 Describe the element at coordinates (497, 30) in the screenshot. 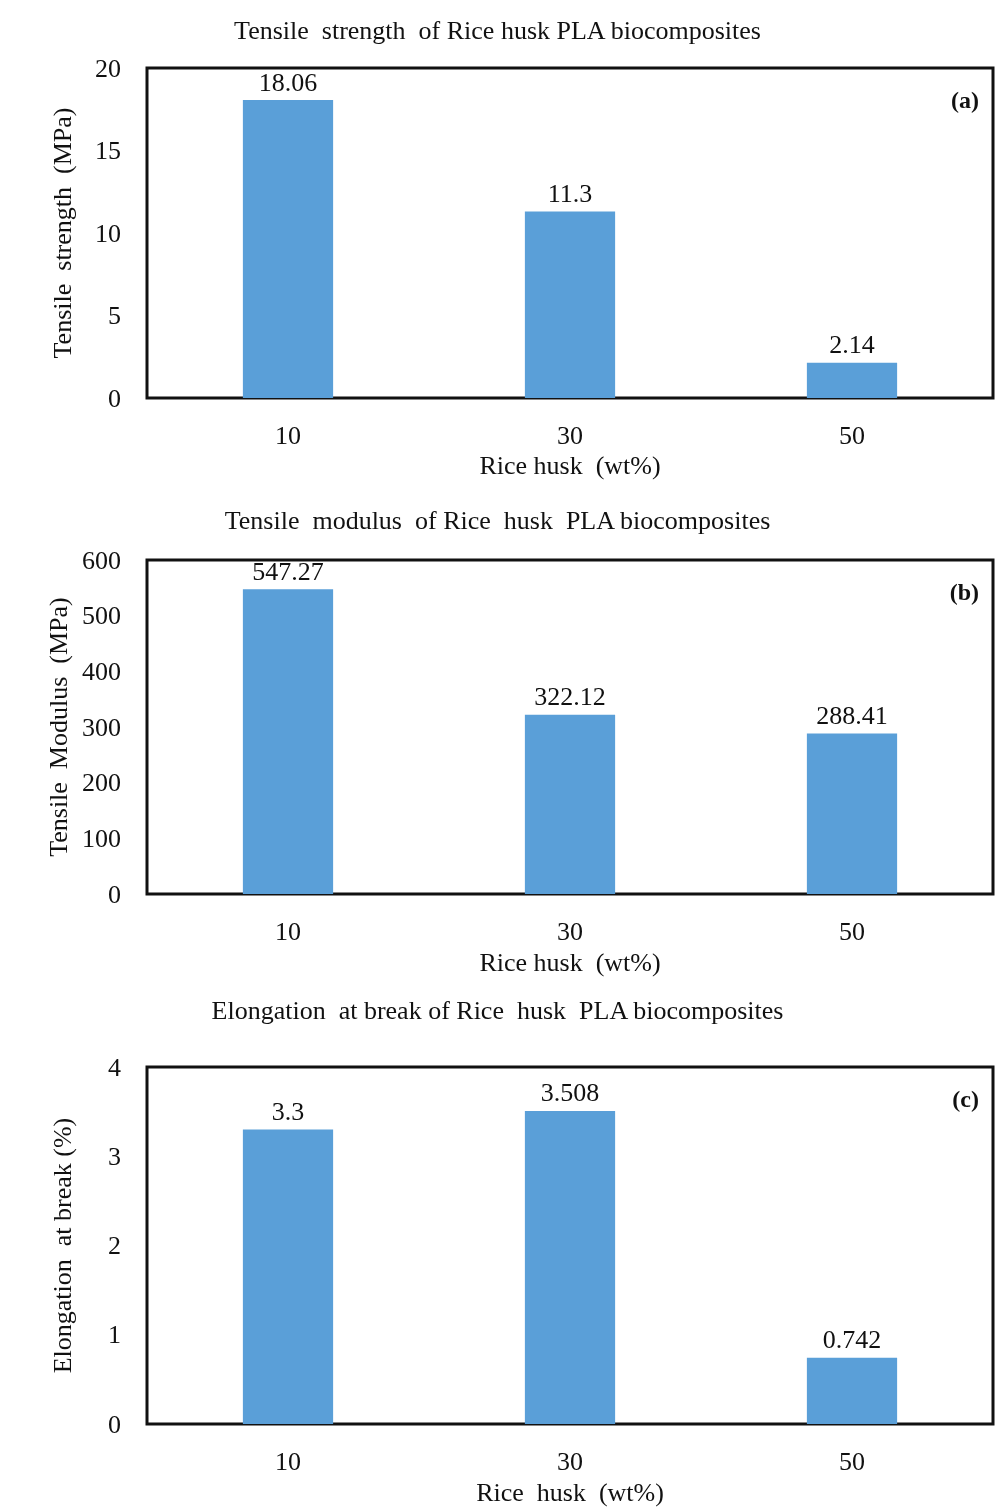

I see `chart-title: Tensile strength of Rice husk PLA biocomposites` at that location.